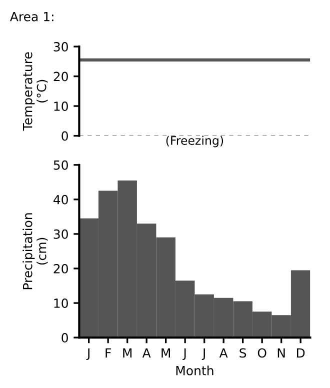 This screenshot has height=388, width=330. I want to click on y-axis-title: Precipitation (cm), so click(35, 251).